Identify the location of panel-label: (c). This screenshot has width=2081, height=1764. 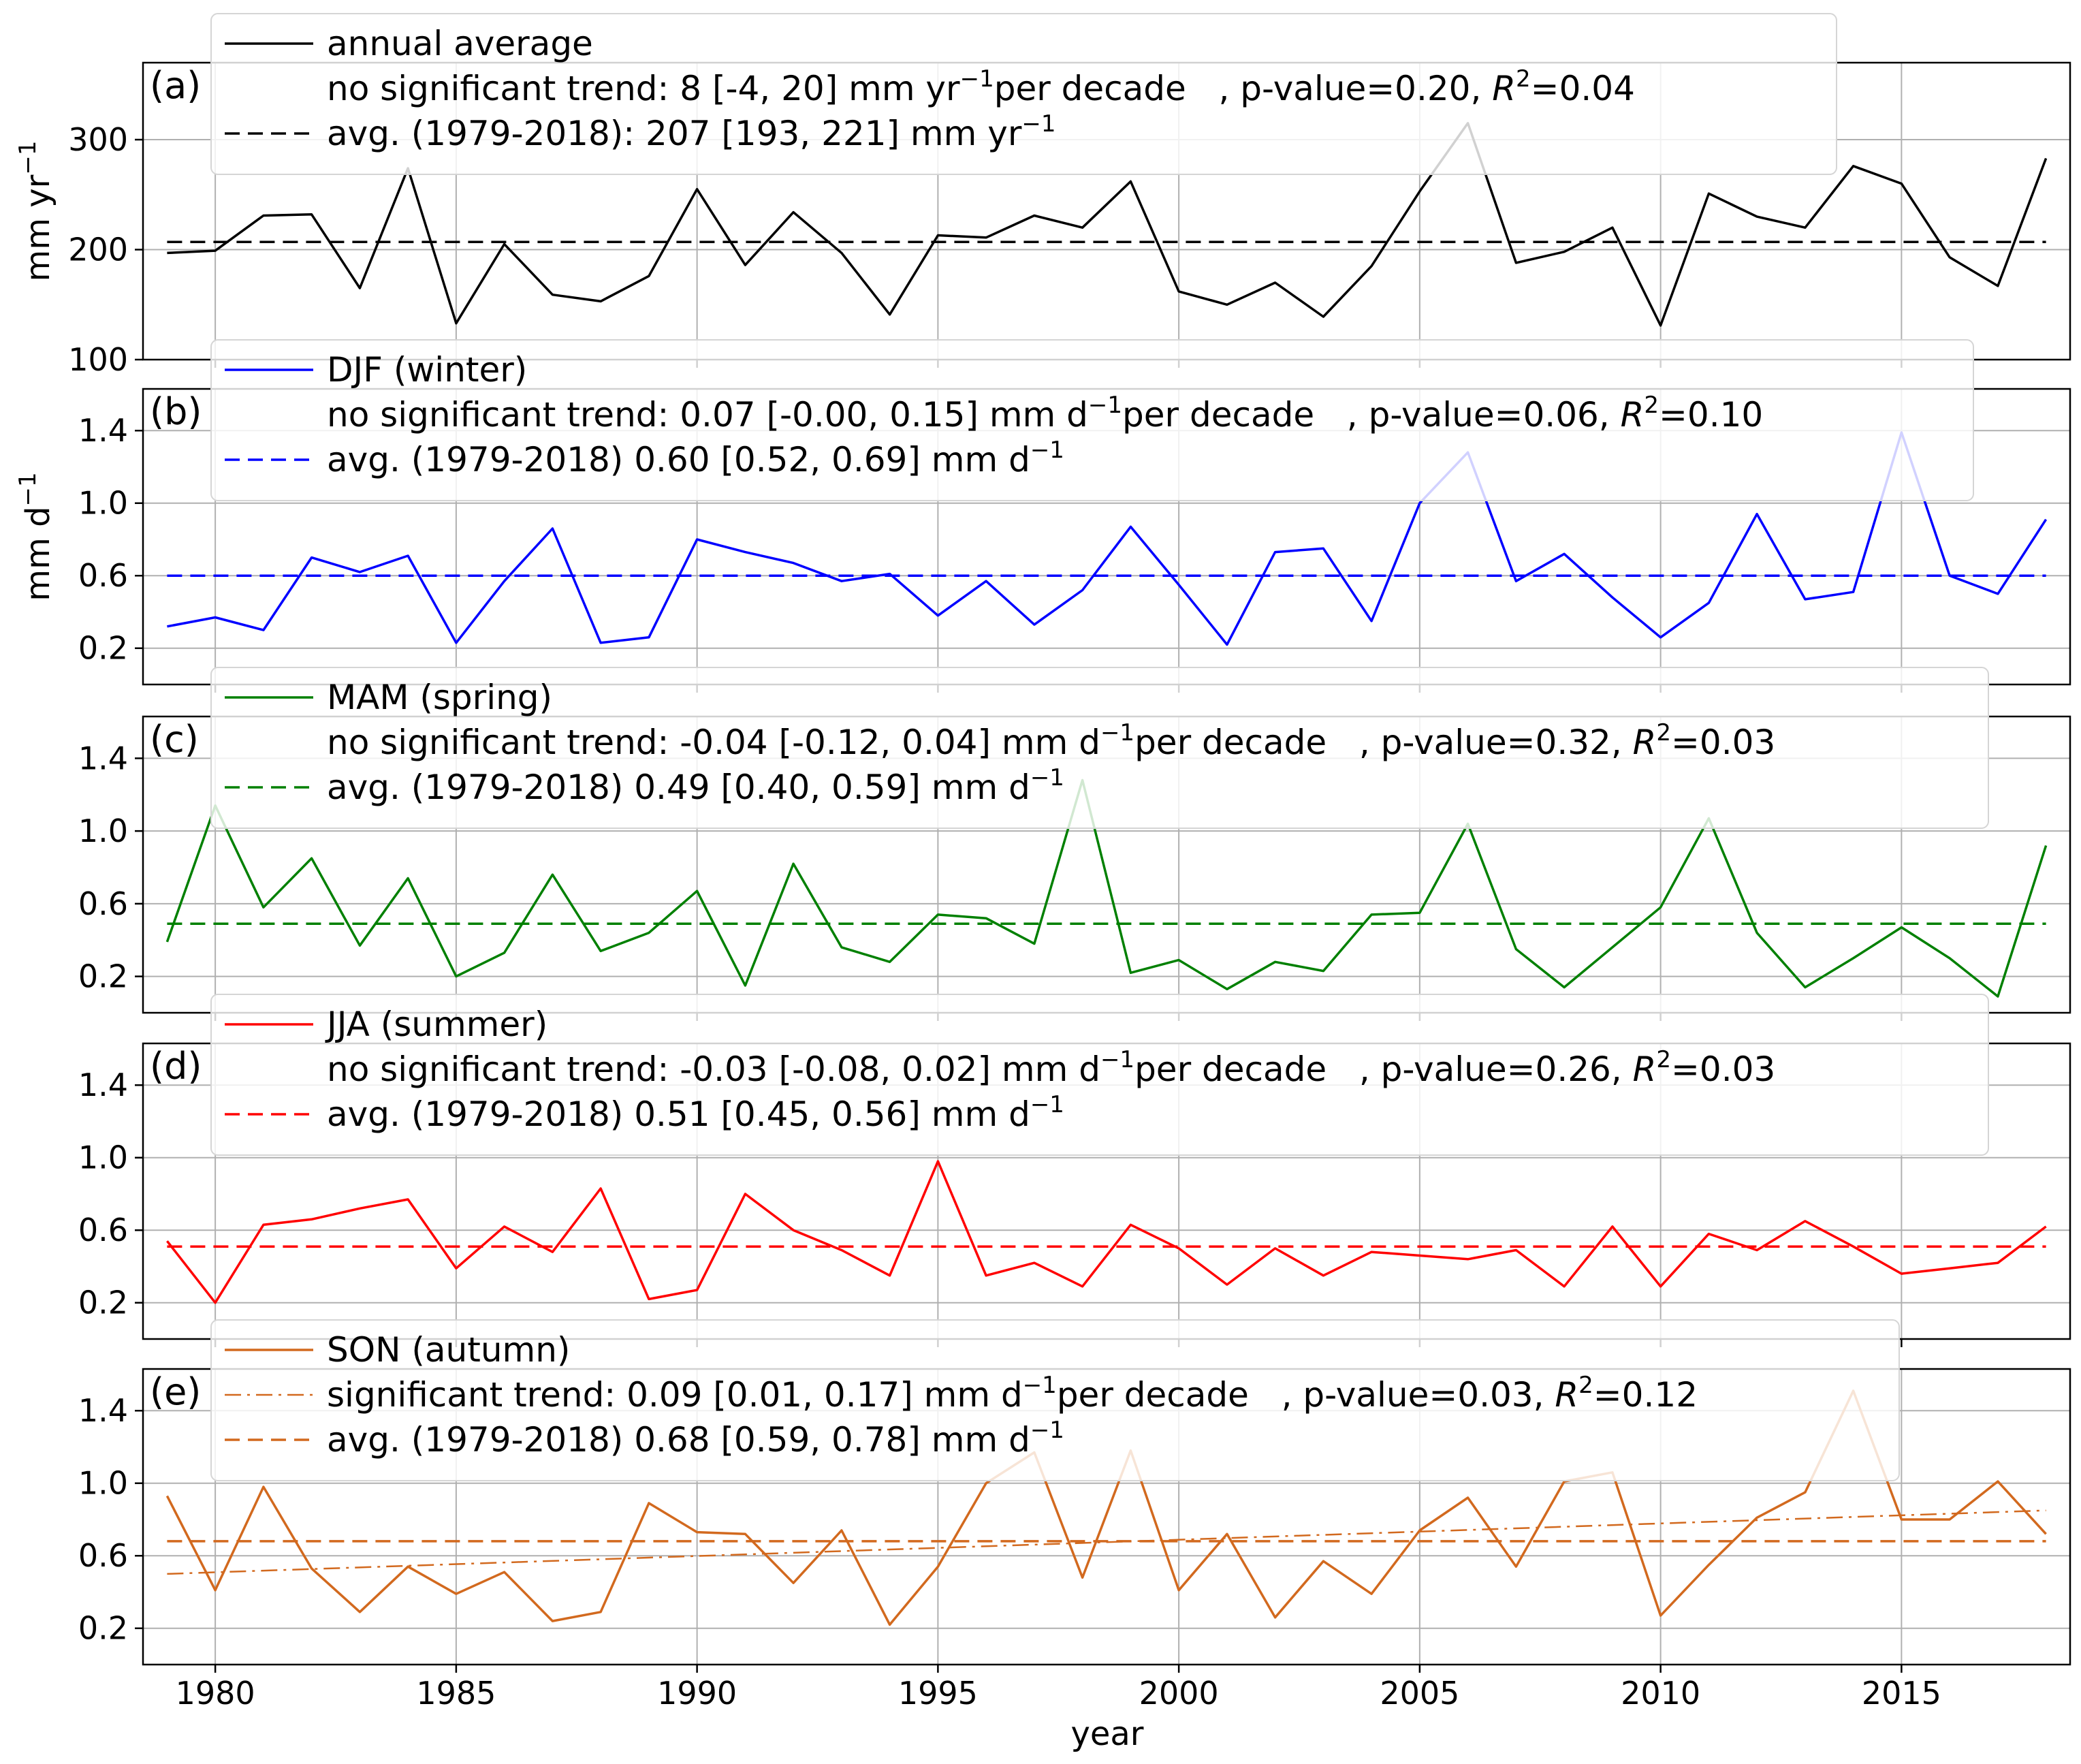
(174, 739).